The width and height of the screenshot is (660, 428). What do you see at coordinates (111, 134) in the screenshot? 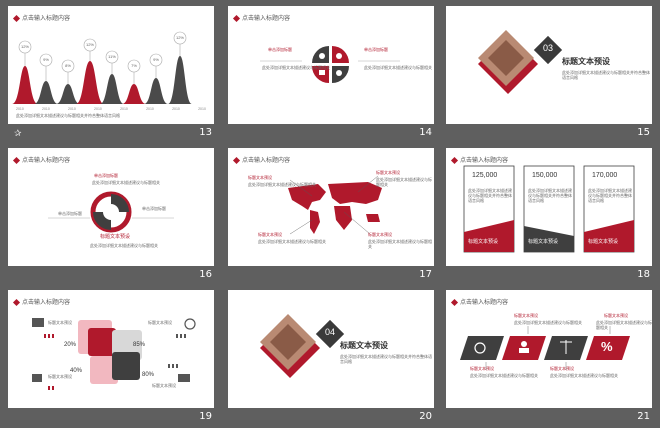
I see `slide-13-footer: ✰ 13` at bounding box center [111, 134].